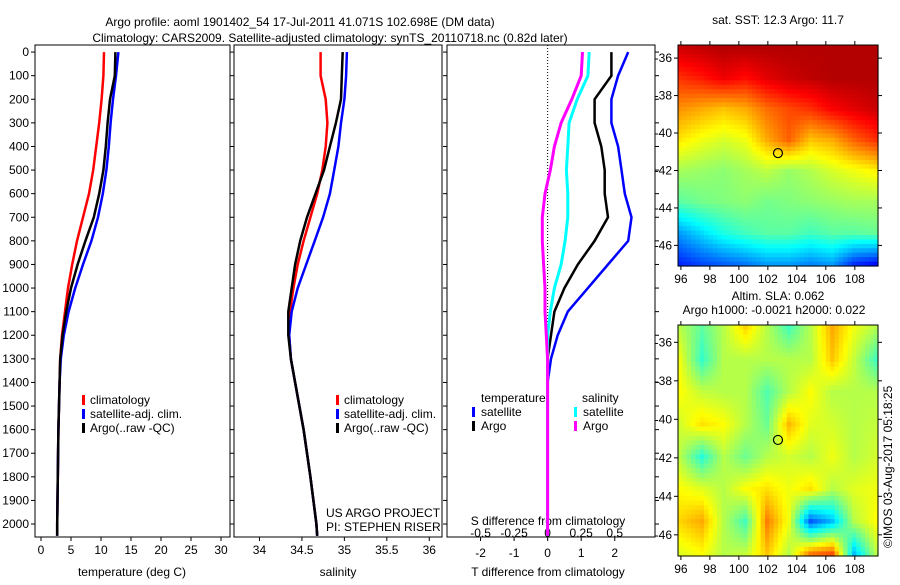  What do you see at coordinates (338, 572) in the screenshot?
I see `x-axis-label: salinity` at bounding box center [338, 572].